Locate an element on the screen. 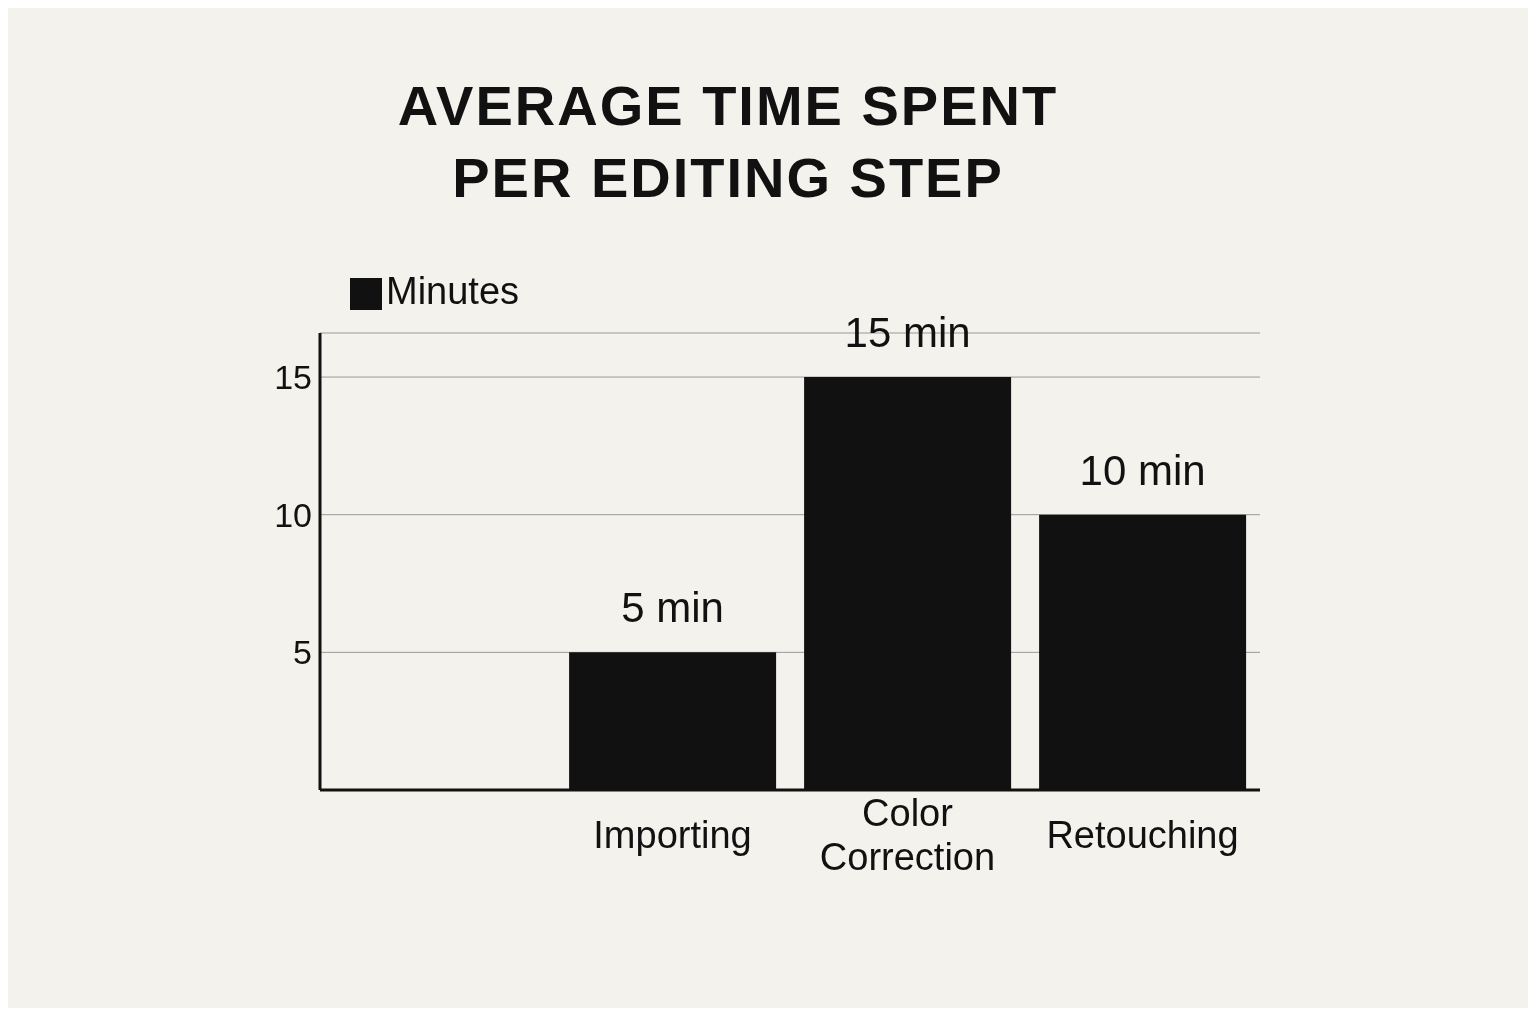 The height and width of the screenshot is (1024, 1536). text: 10 min is located at coordinates (1142, 470).